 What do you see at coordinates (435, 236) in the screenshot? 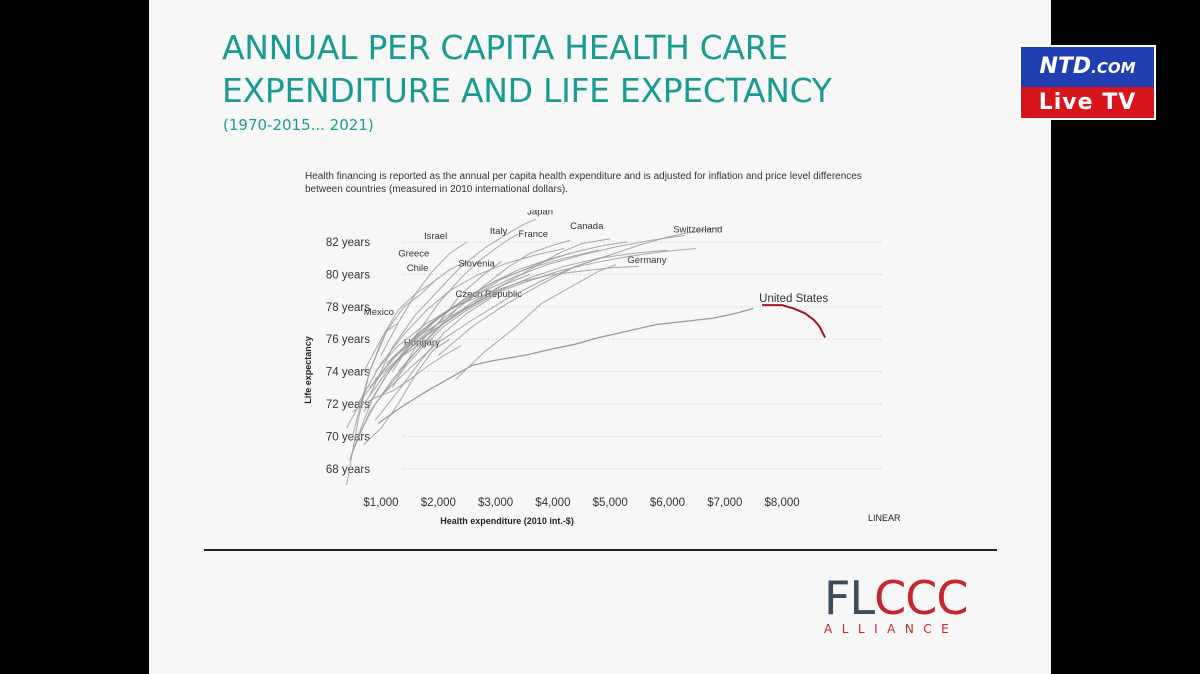
I see `series-label: Israel` at bounding box center [435, 236].